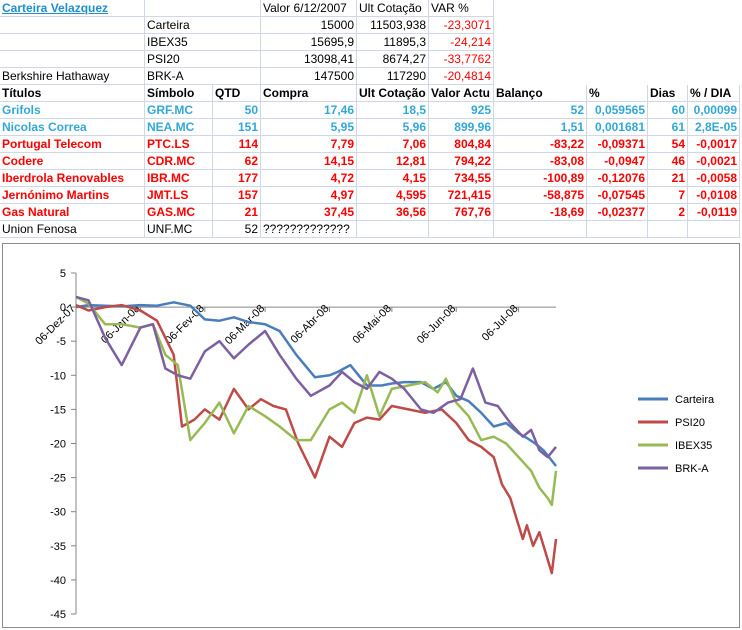 This screenshot has width=742, height=630. I want to click on holding-dias-cell, so click(668, 229).